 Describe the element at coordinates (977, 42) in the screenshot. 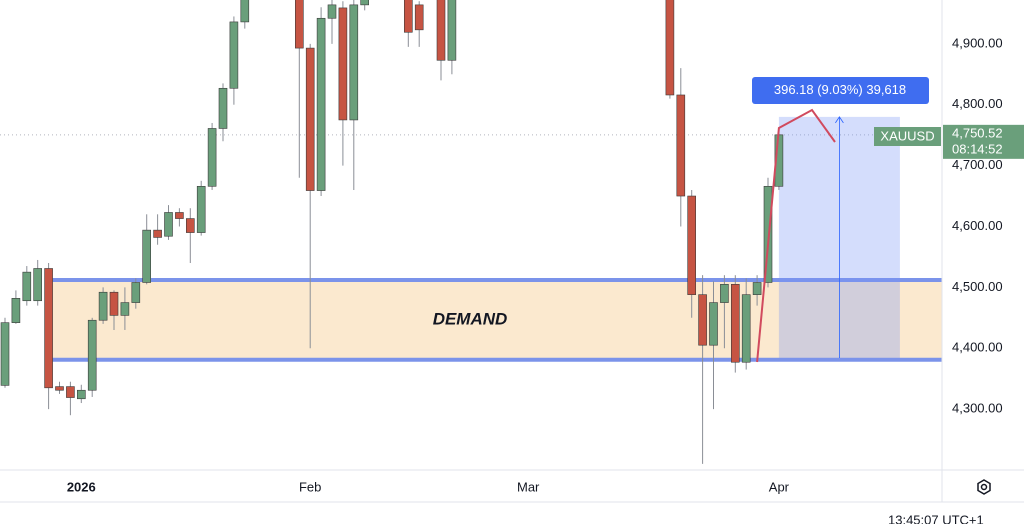

I see `y-tick-label: 4,900.00` at that location.